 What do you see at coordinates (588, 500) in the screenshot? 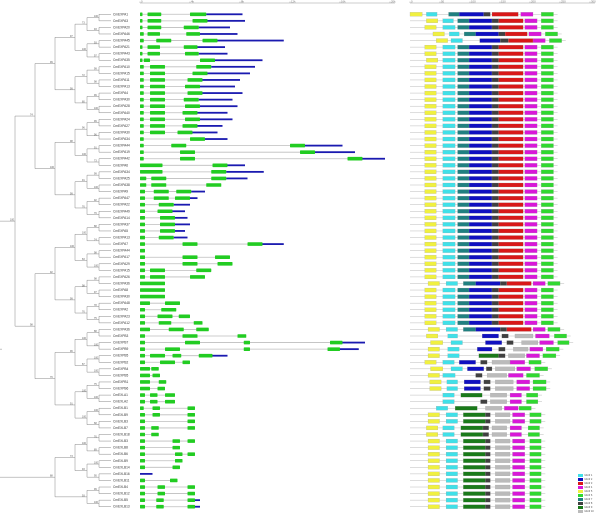
I see `legend-label: Motif 7` at bounding box center [588, 500].